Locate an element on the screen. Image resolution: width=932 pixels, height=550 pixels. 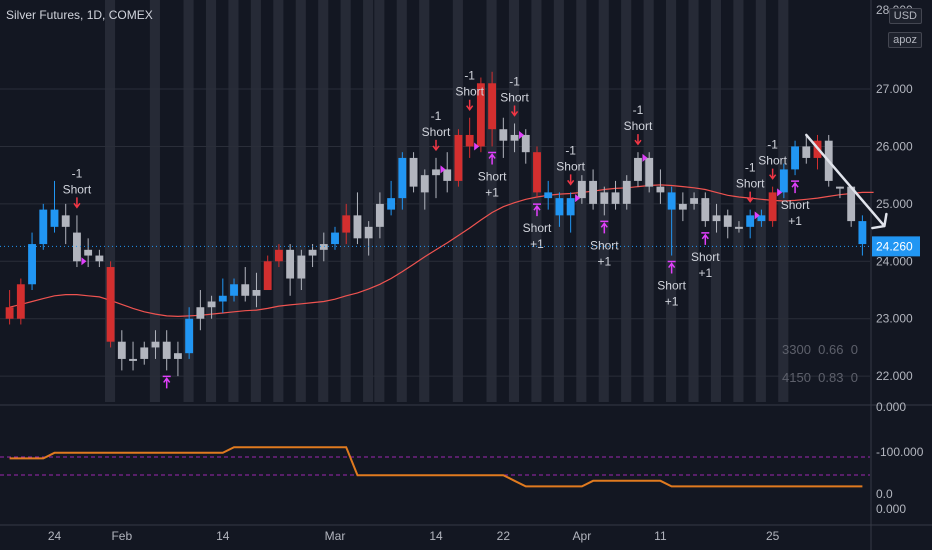
y-tick-label-0: 22.000 is located at coordinates (894, 376).